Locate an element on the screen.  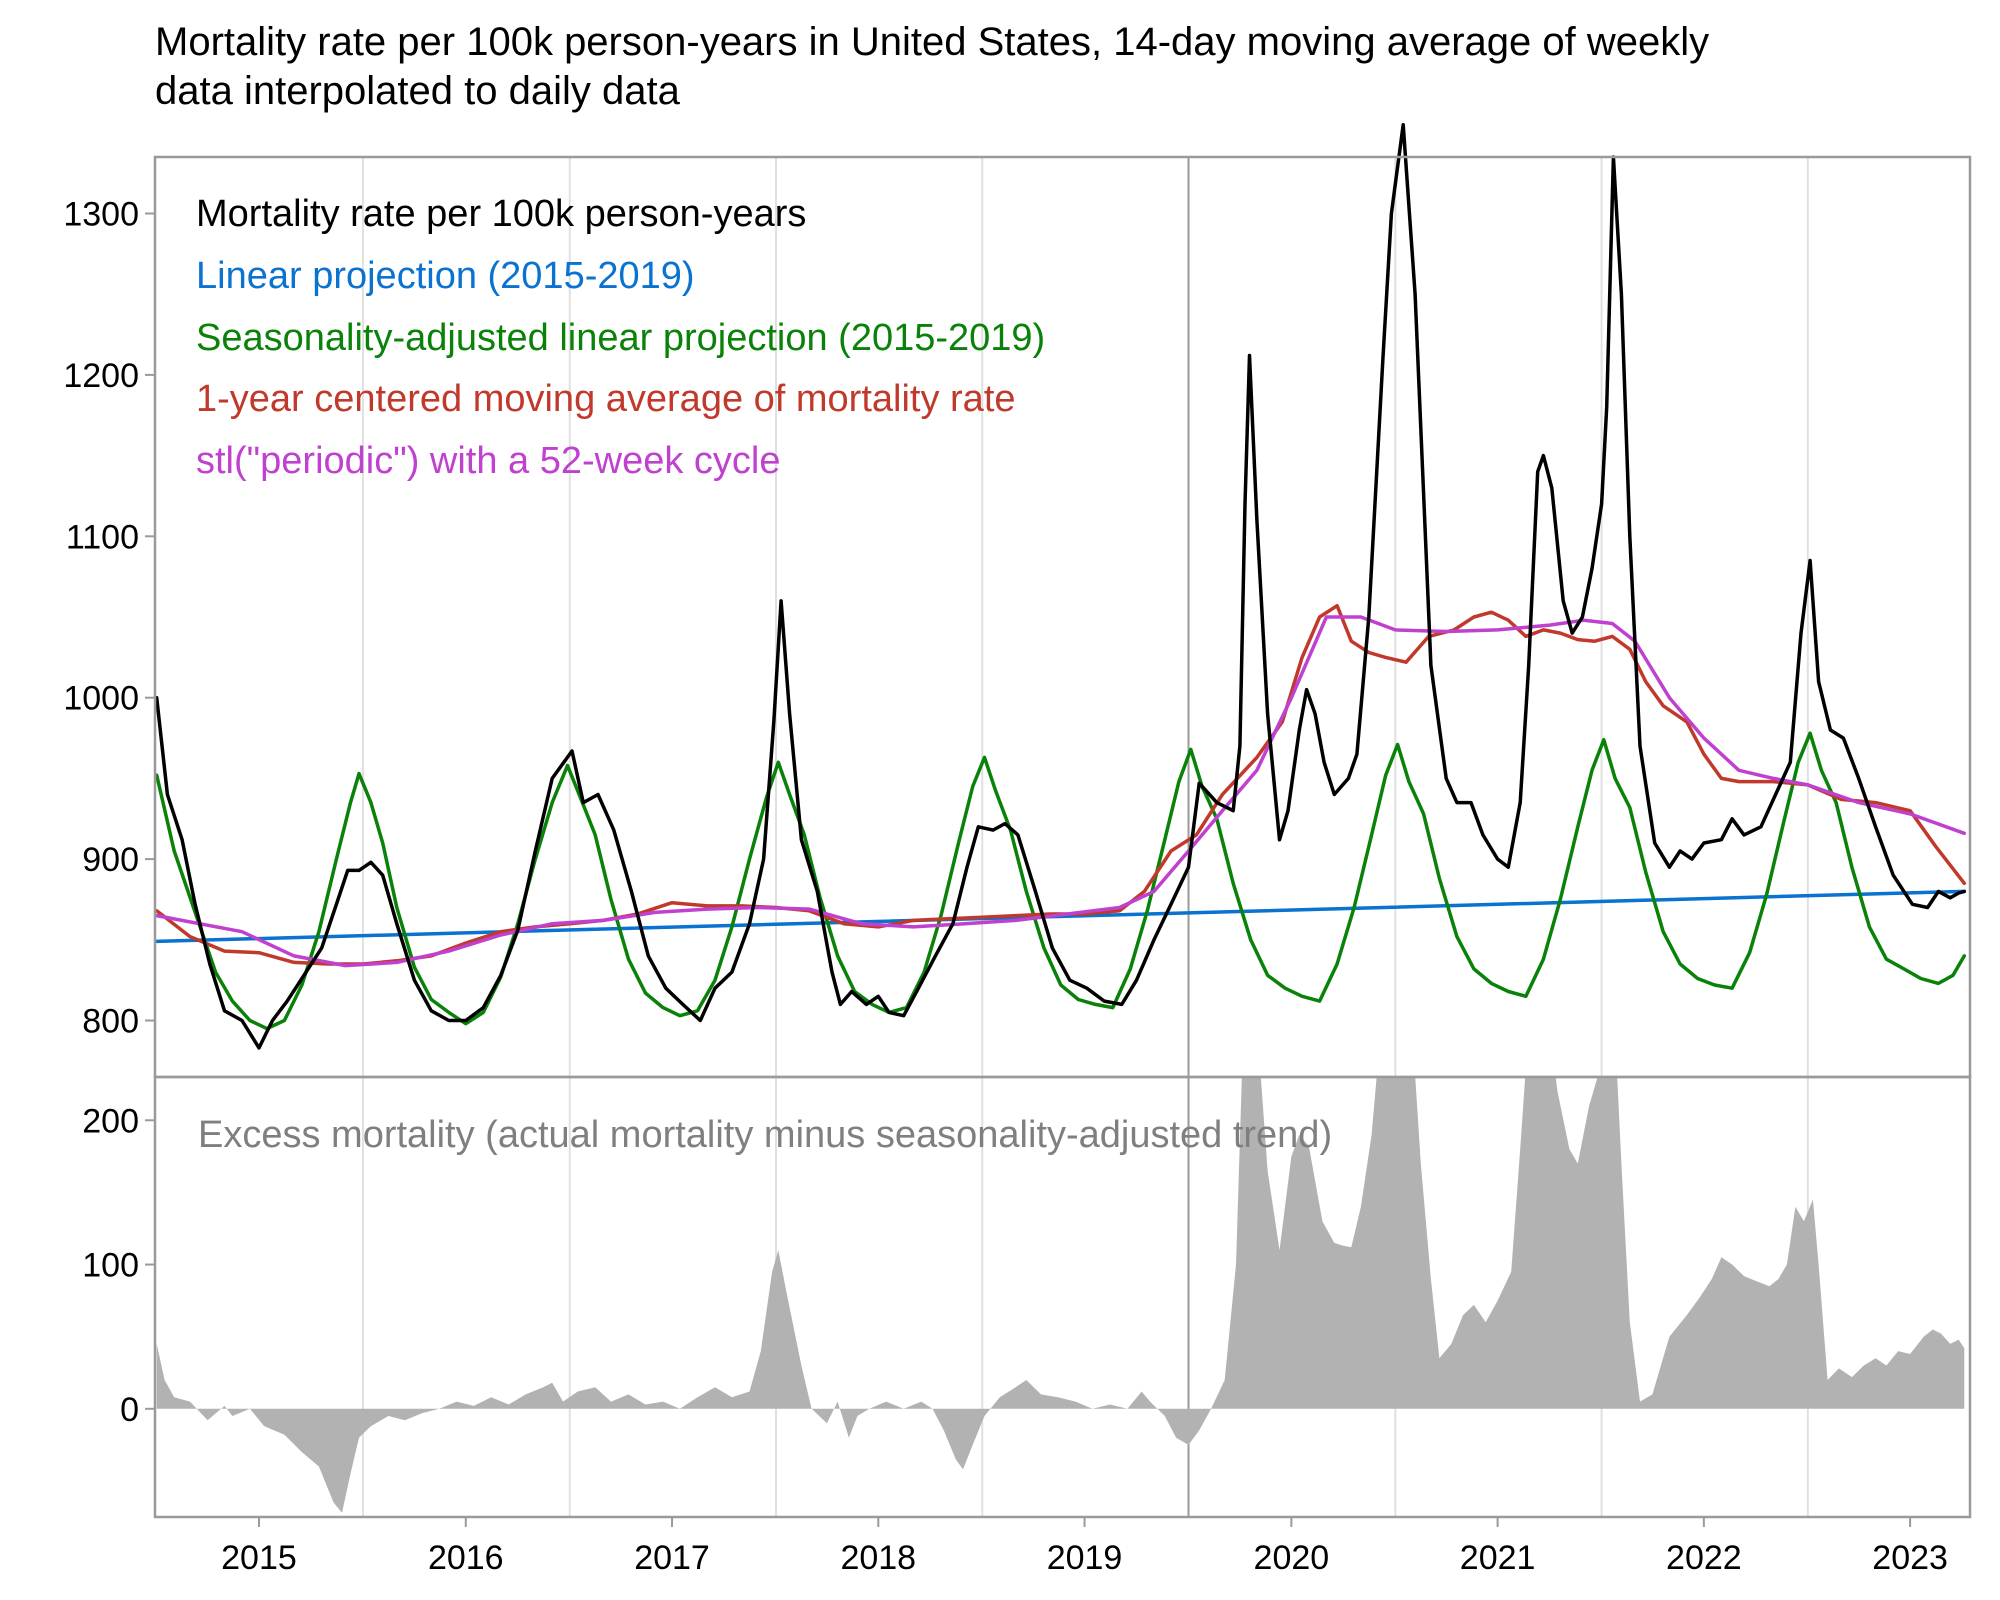
bottom-y-tick-label-0: 0 is located at coordinates (129, 1410).